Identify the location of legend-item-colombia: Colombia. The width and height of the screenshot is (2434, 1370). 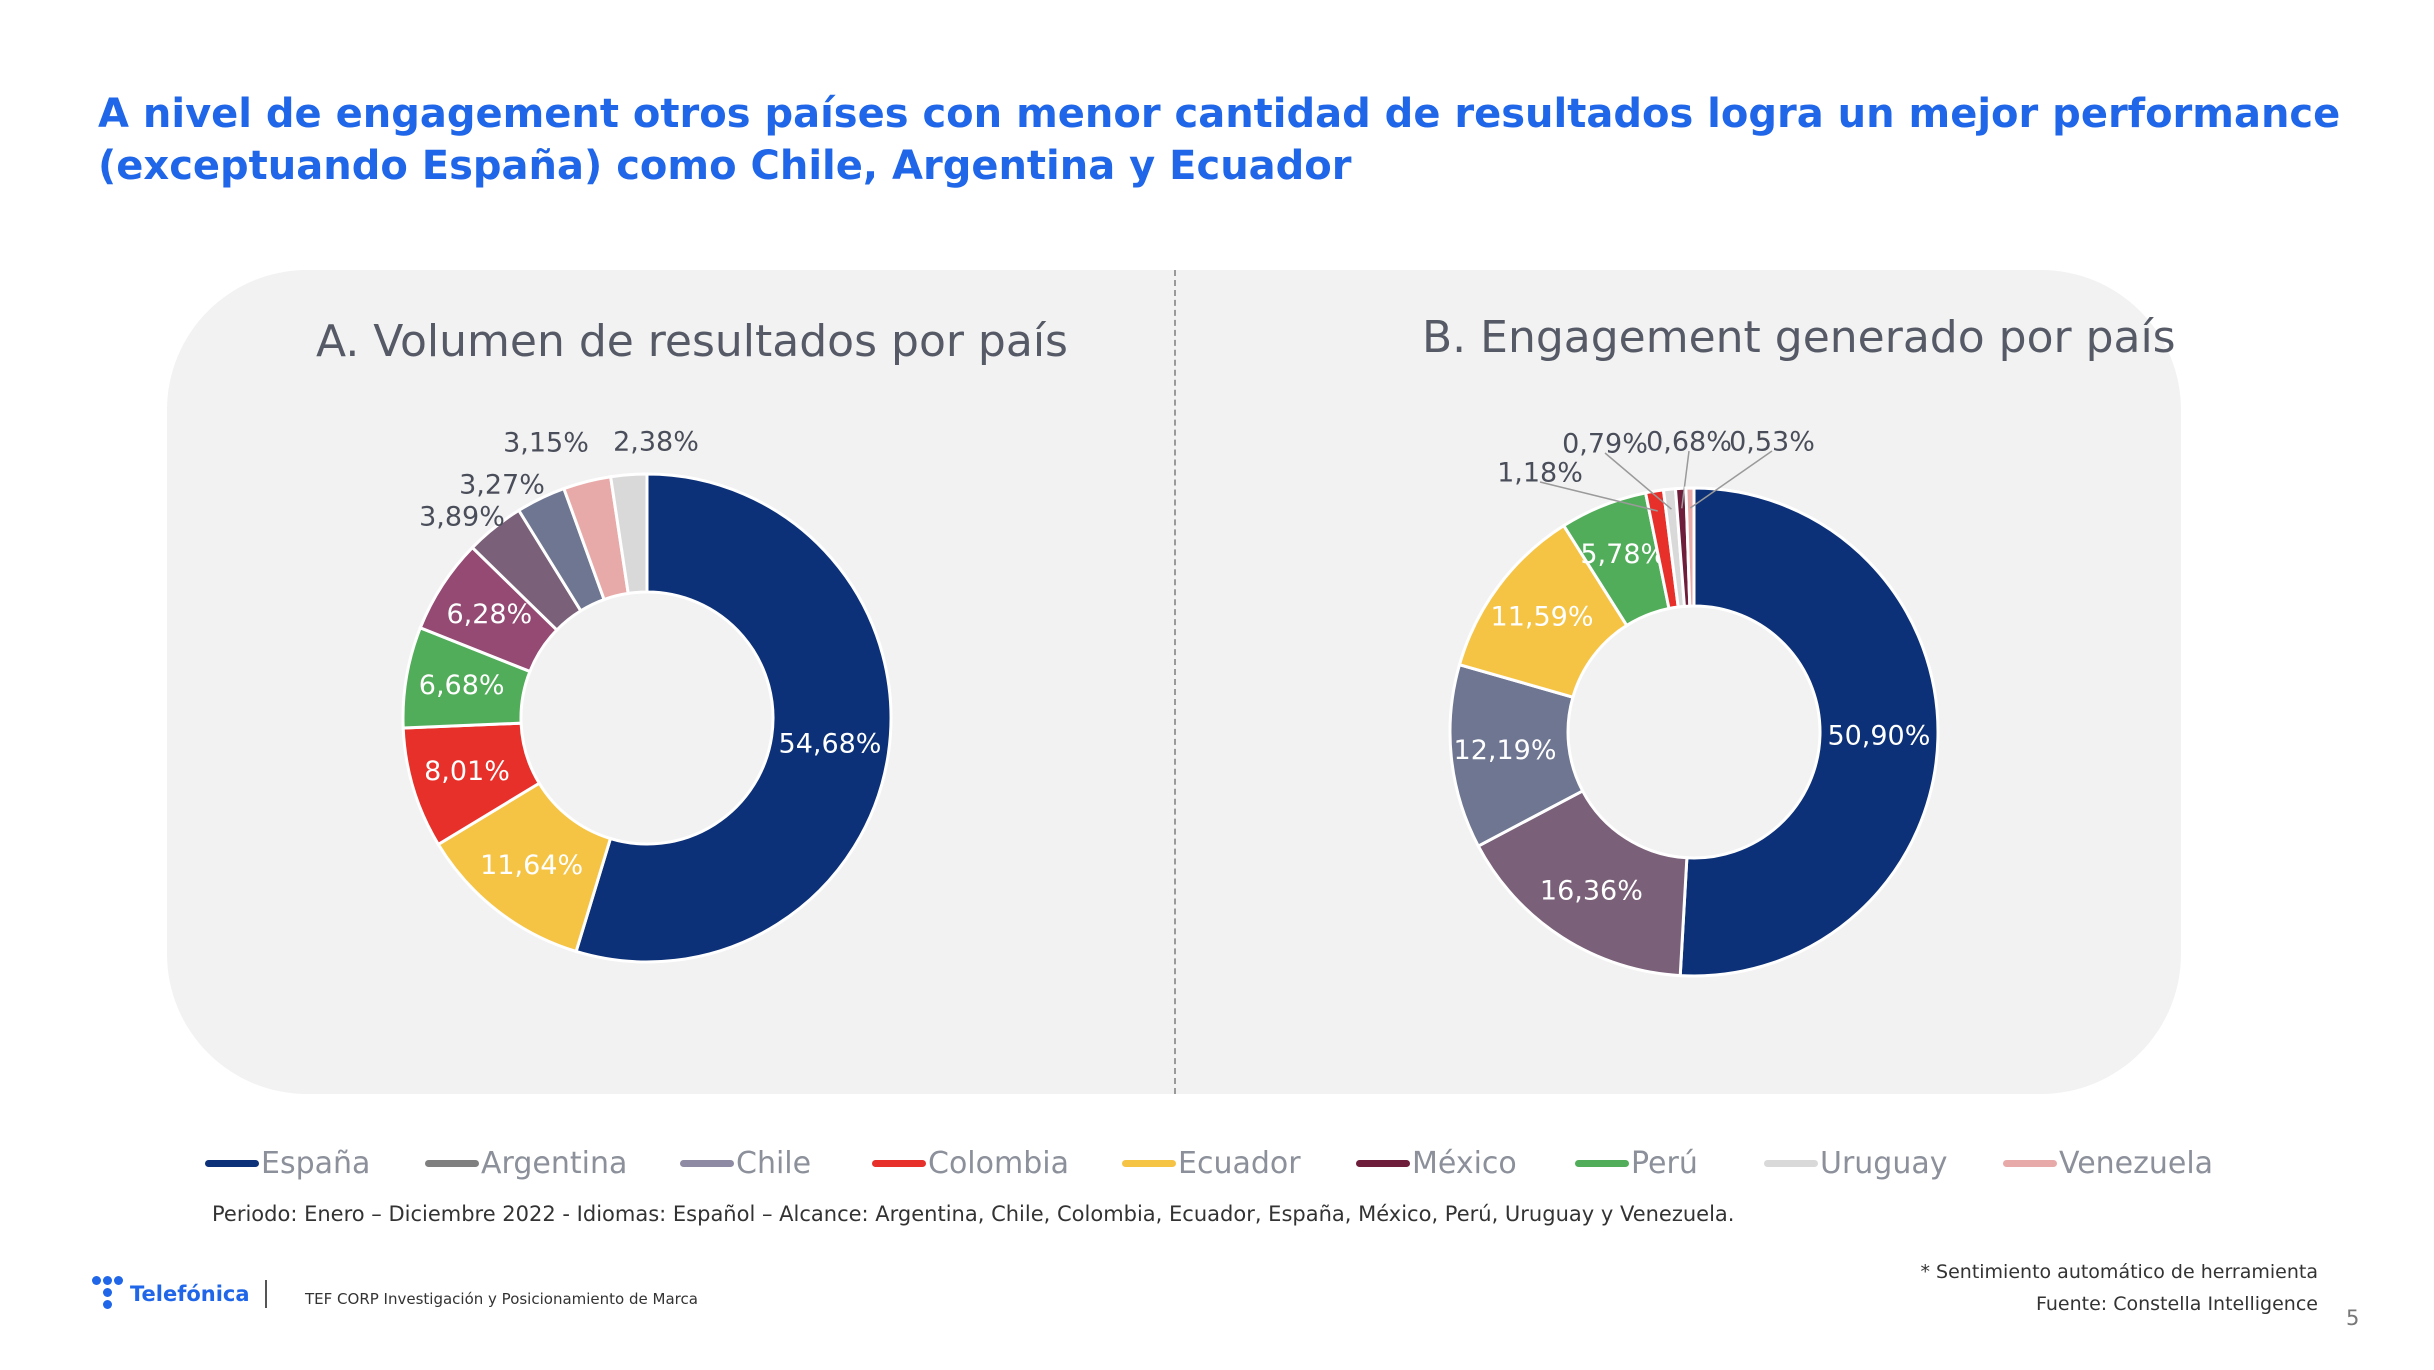
(970, 1163).